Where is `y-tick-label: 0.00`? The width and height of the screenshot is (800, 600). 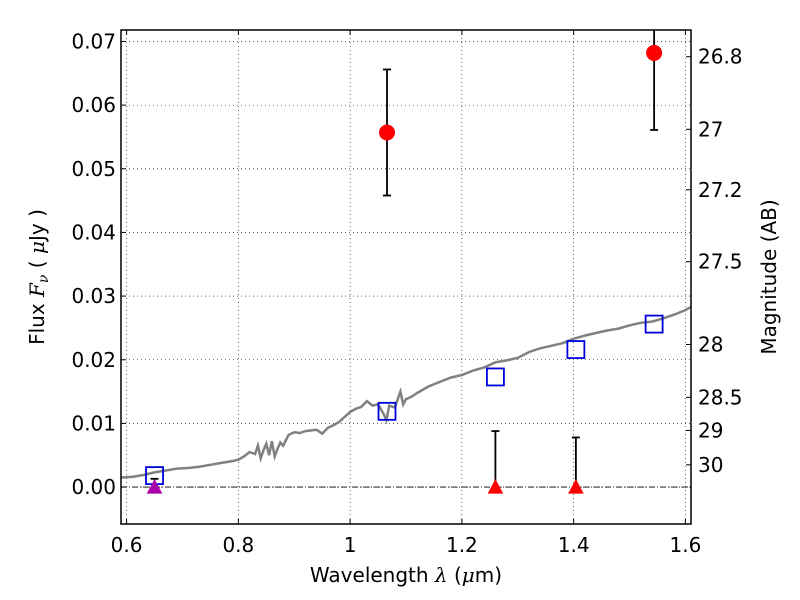
y-tick-label: 0.00 is located at coordinates (93, 487).